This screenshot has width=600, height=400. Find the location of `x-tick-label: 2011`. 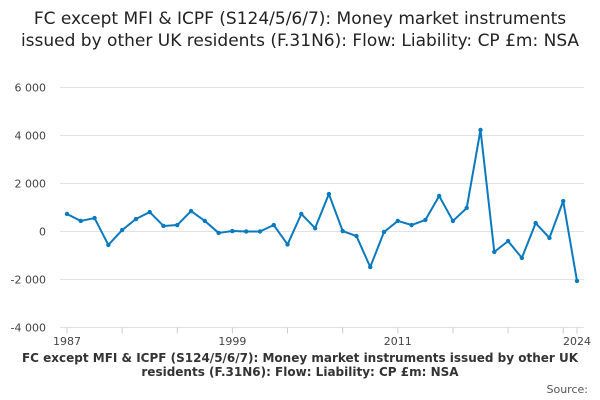

x-tick-label: 2011 is located at coordinates (398, 341).